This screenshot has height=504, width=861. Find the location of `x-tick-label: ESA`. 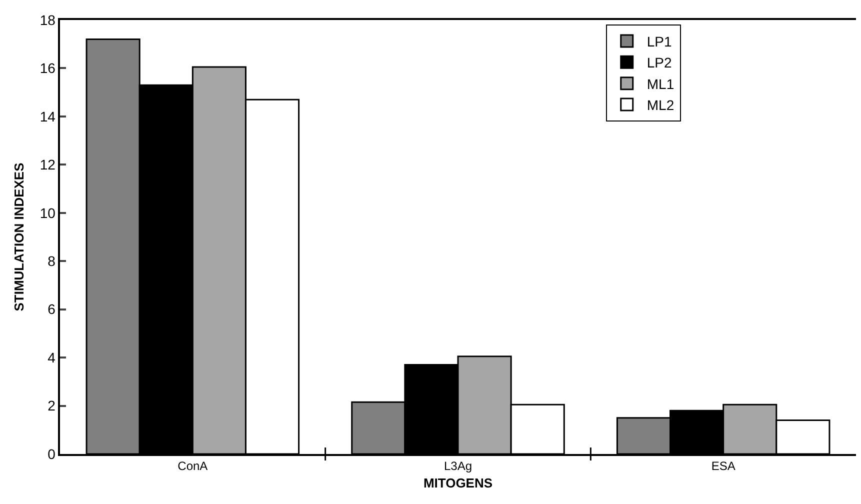

x-tick-label: ESA is located at coordinates (723, 466).